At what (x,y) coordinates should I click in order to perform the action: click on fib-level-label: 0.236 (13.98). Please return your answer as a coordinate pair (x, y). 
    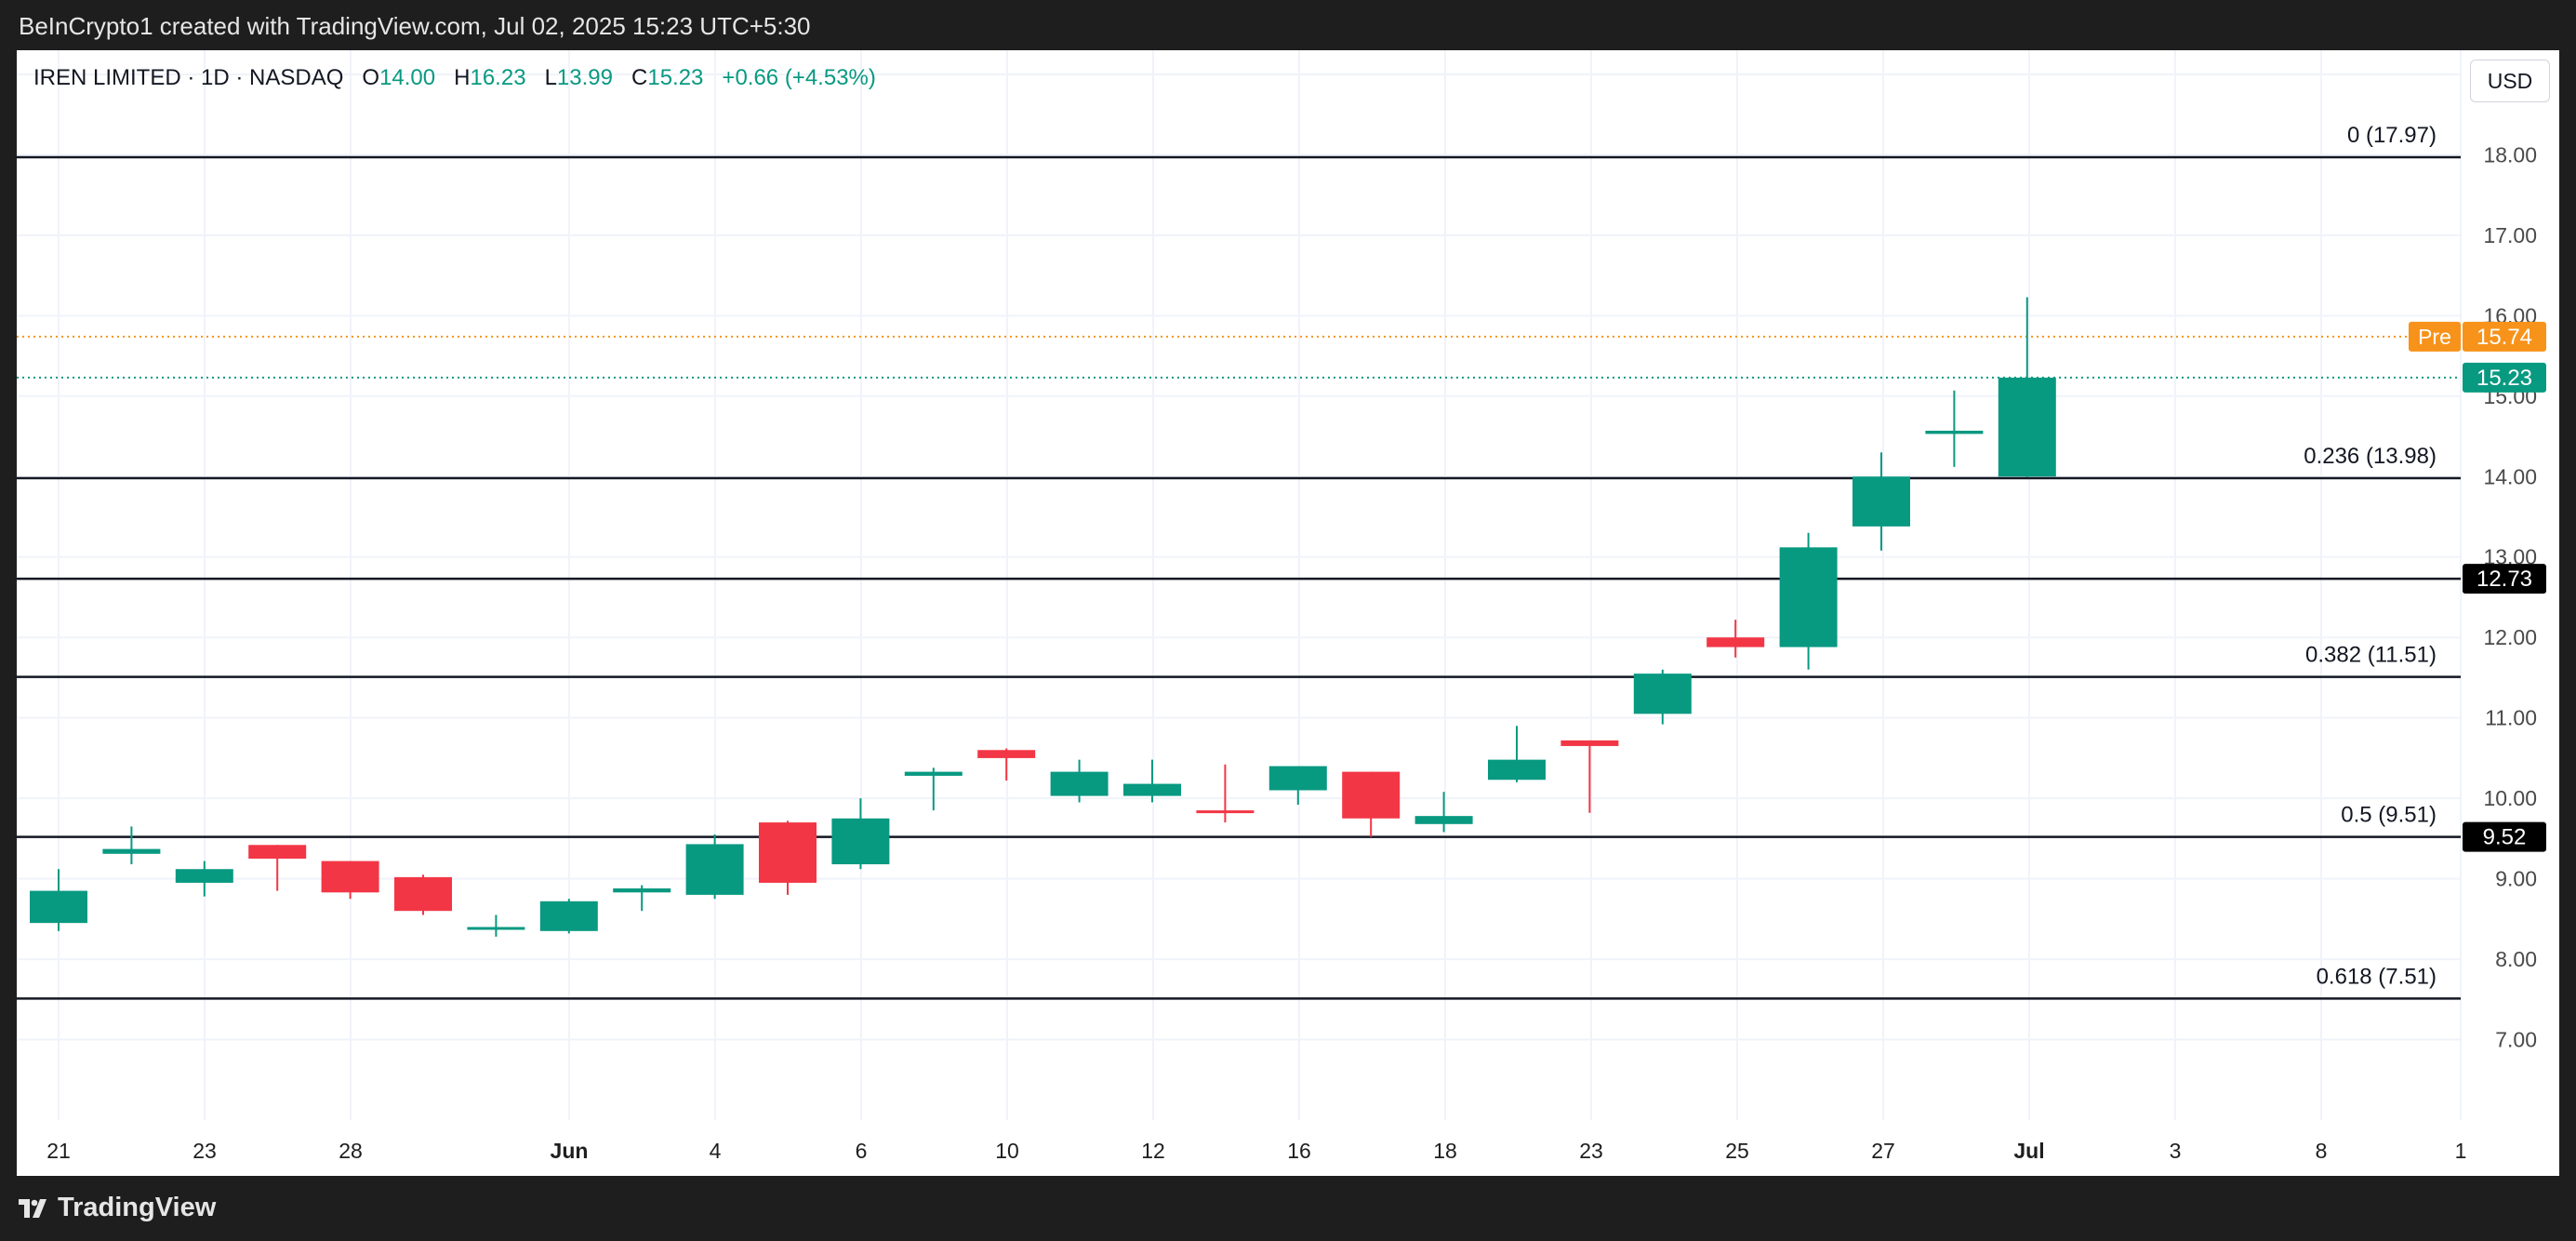
    Looking at the image, I should click on (2370, 457).